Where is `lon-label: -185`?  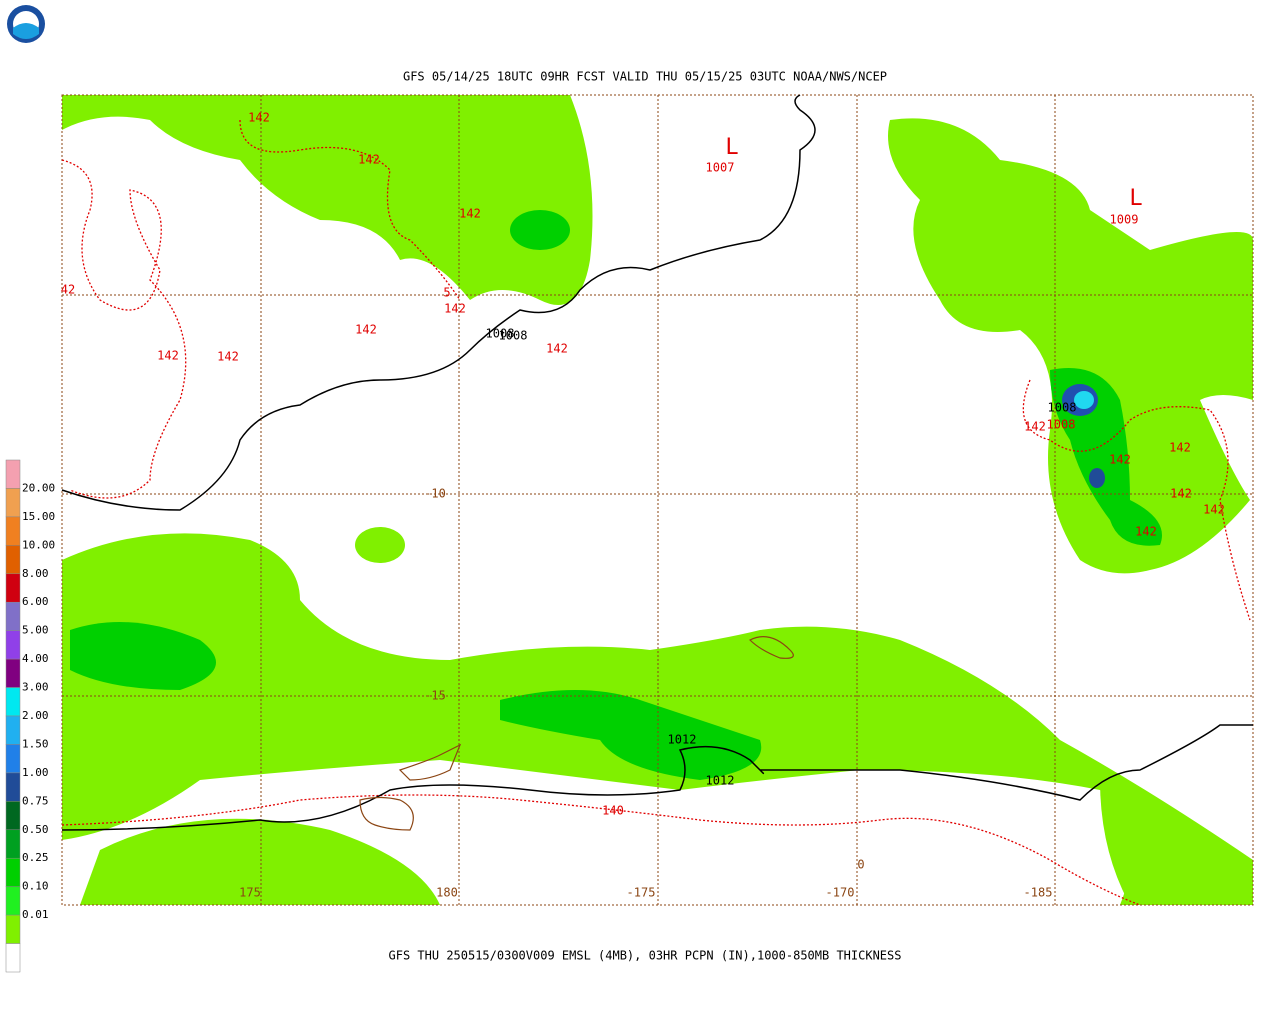 lon-label: -185 is located at coordinates (1038, 893).